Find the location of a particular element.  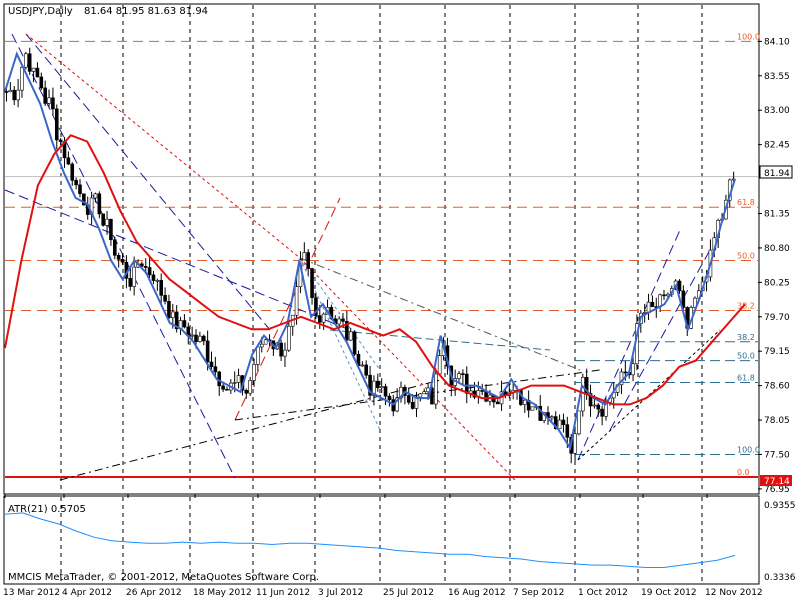

price-tick-label: 79.15 is located at coordinates (777, 352).